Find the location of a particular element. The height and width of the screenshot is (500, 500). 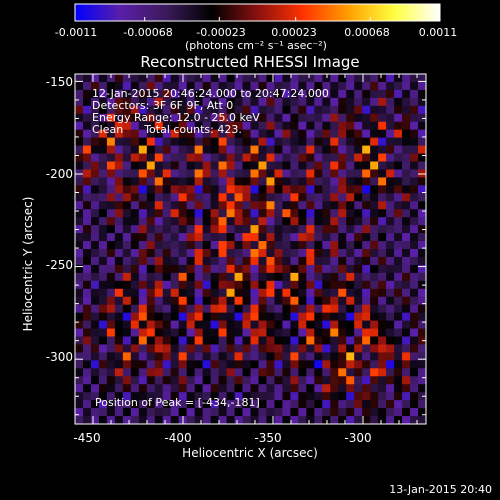

y-tick-label: -300 is located at coordinates (59, 357).